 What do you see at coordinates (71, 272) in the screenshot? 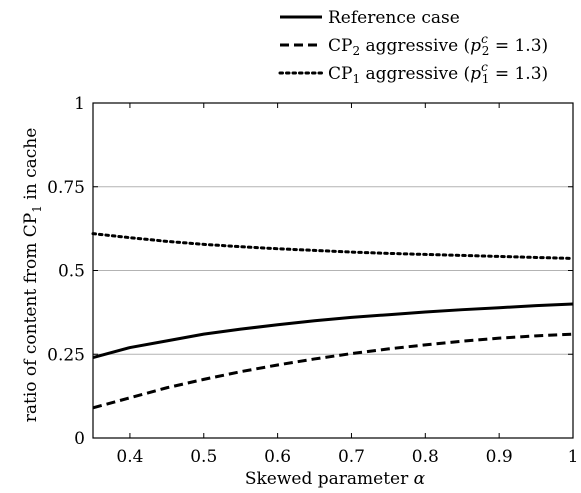
I see `y-tick-label: 0.5` at bounding box center [71, 272].